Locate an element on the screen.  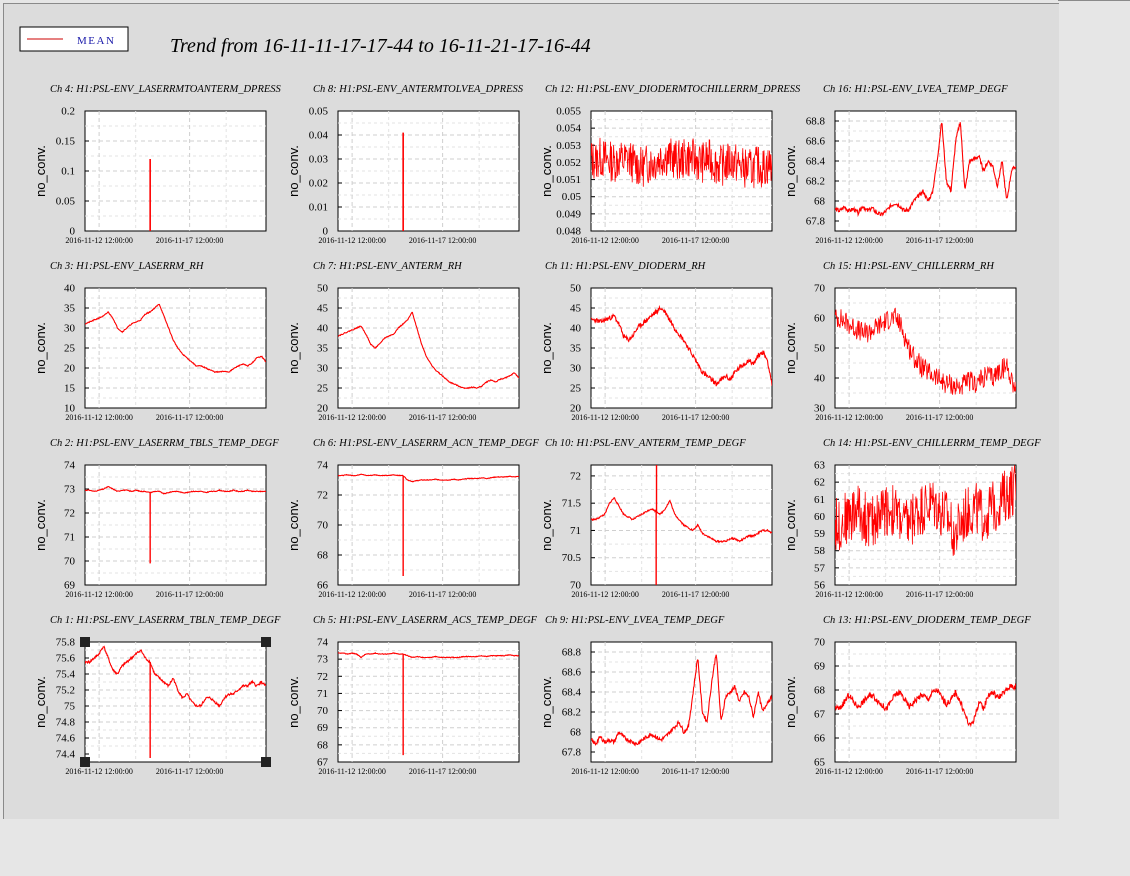
y-tick-label: 68.6 is located at coordinates (816, 142).